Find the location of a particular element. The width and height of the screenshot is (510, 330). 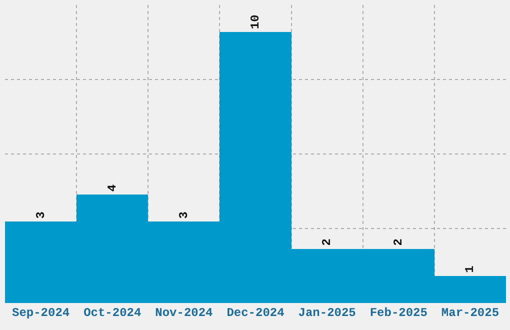

x-tick-label: Sep-2024 is located at coordinates (41, 313).